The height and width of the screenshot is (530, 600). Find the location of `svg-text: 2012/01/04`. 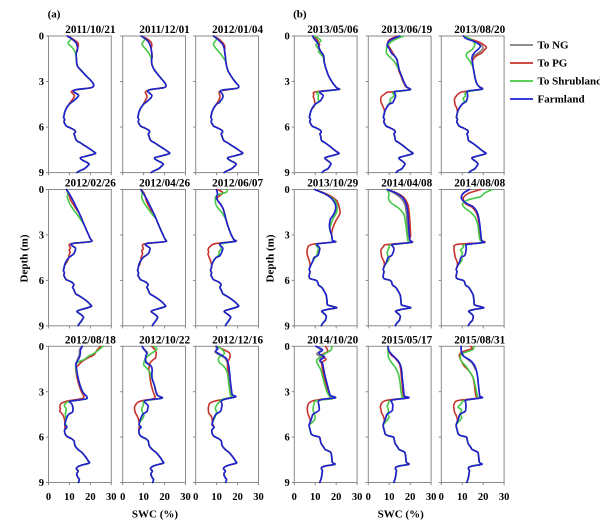

svg-text: 2012/01/04 is located at coordinates (237, 30).